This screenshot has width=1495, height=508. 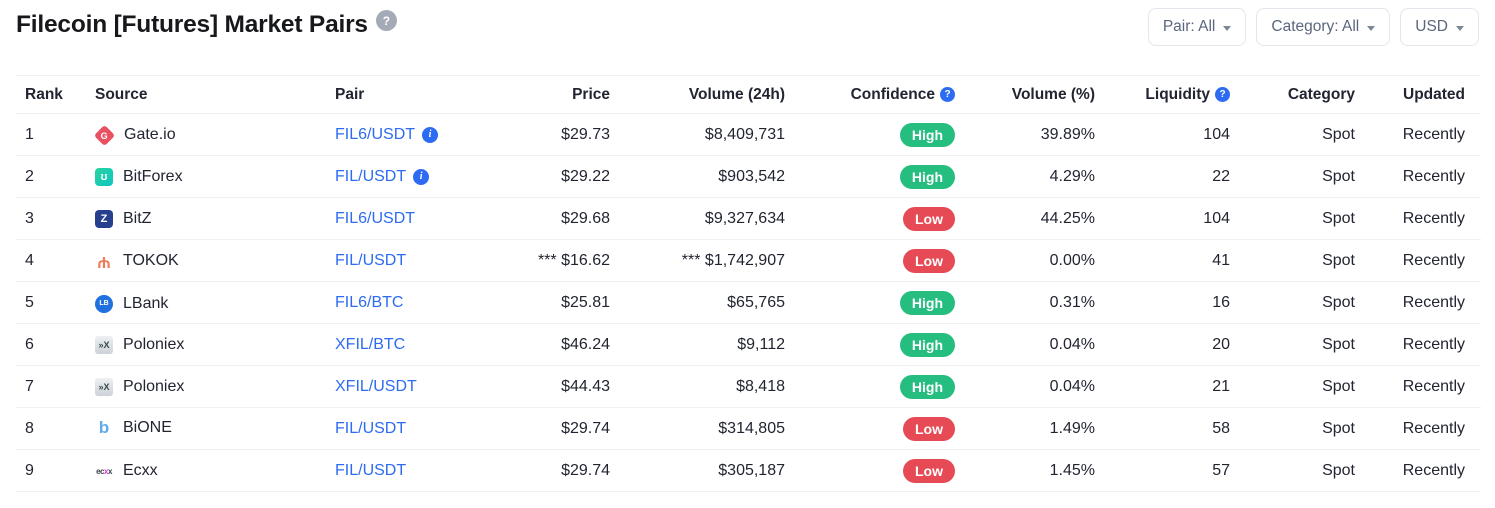 I want to click on filter-bar: Pair: All Category: All USD, so click(x=1313, y=27).